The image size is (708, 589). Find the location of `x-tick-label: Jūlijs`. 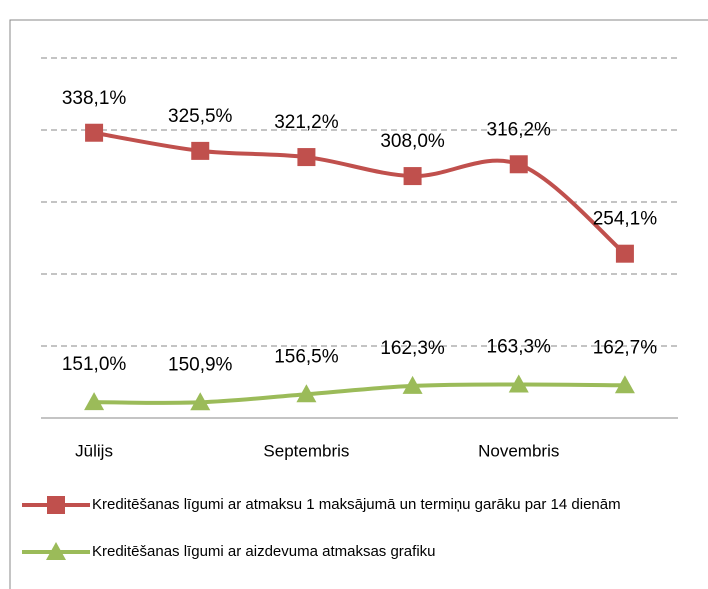

x-tick-label: Jūlijs is located at coordinates (94, 450).